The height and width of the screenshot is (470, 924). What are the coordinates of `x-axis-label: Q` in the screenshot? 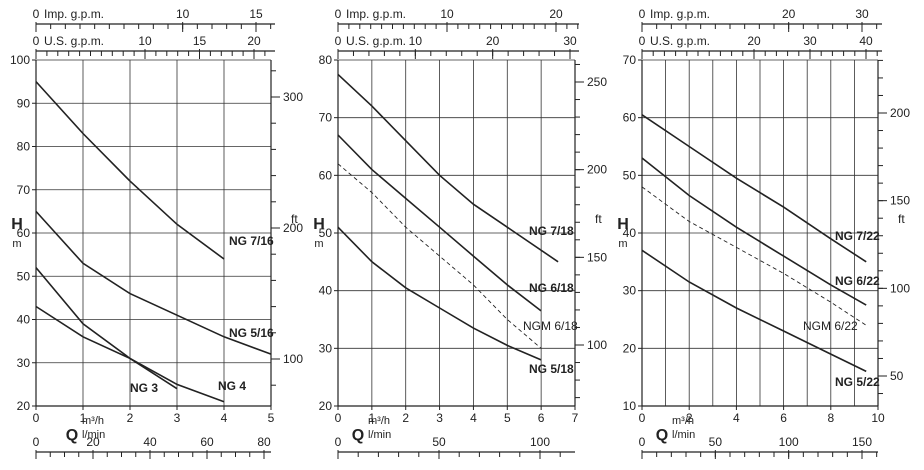 It's located at (662, 435).